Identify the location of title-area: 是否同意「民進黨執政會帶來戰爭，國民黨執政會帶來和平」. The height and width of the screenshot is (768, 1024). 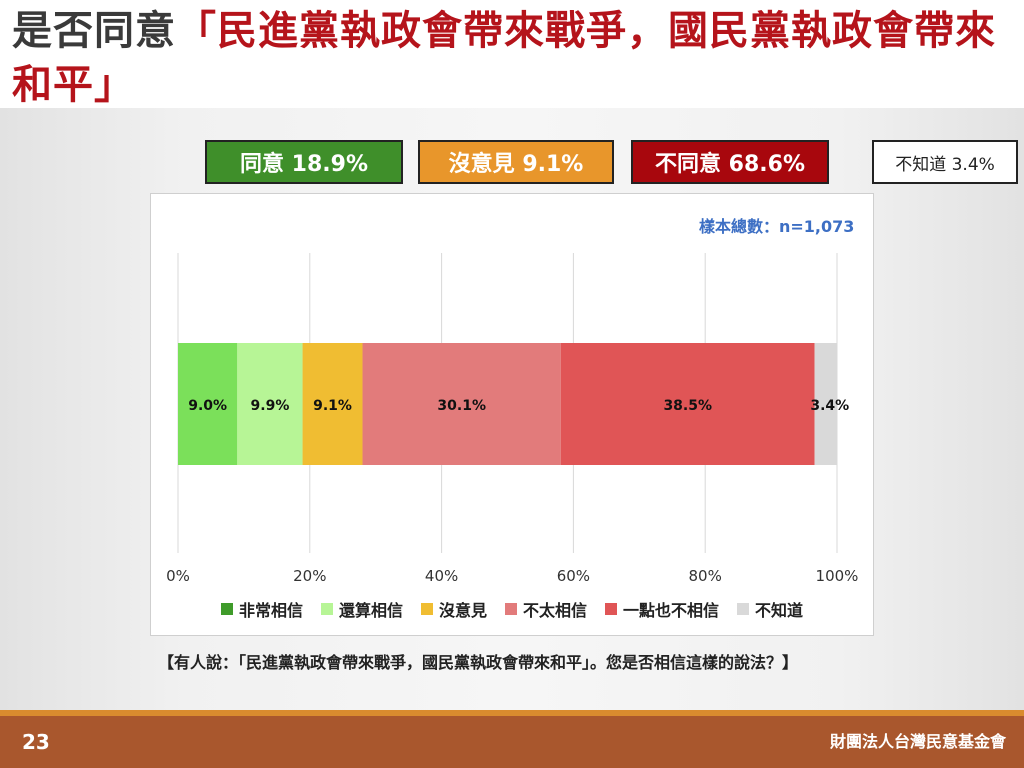
(512, 54).